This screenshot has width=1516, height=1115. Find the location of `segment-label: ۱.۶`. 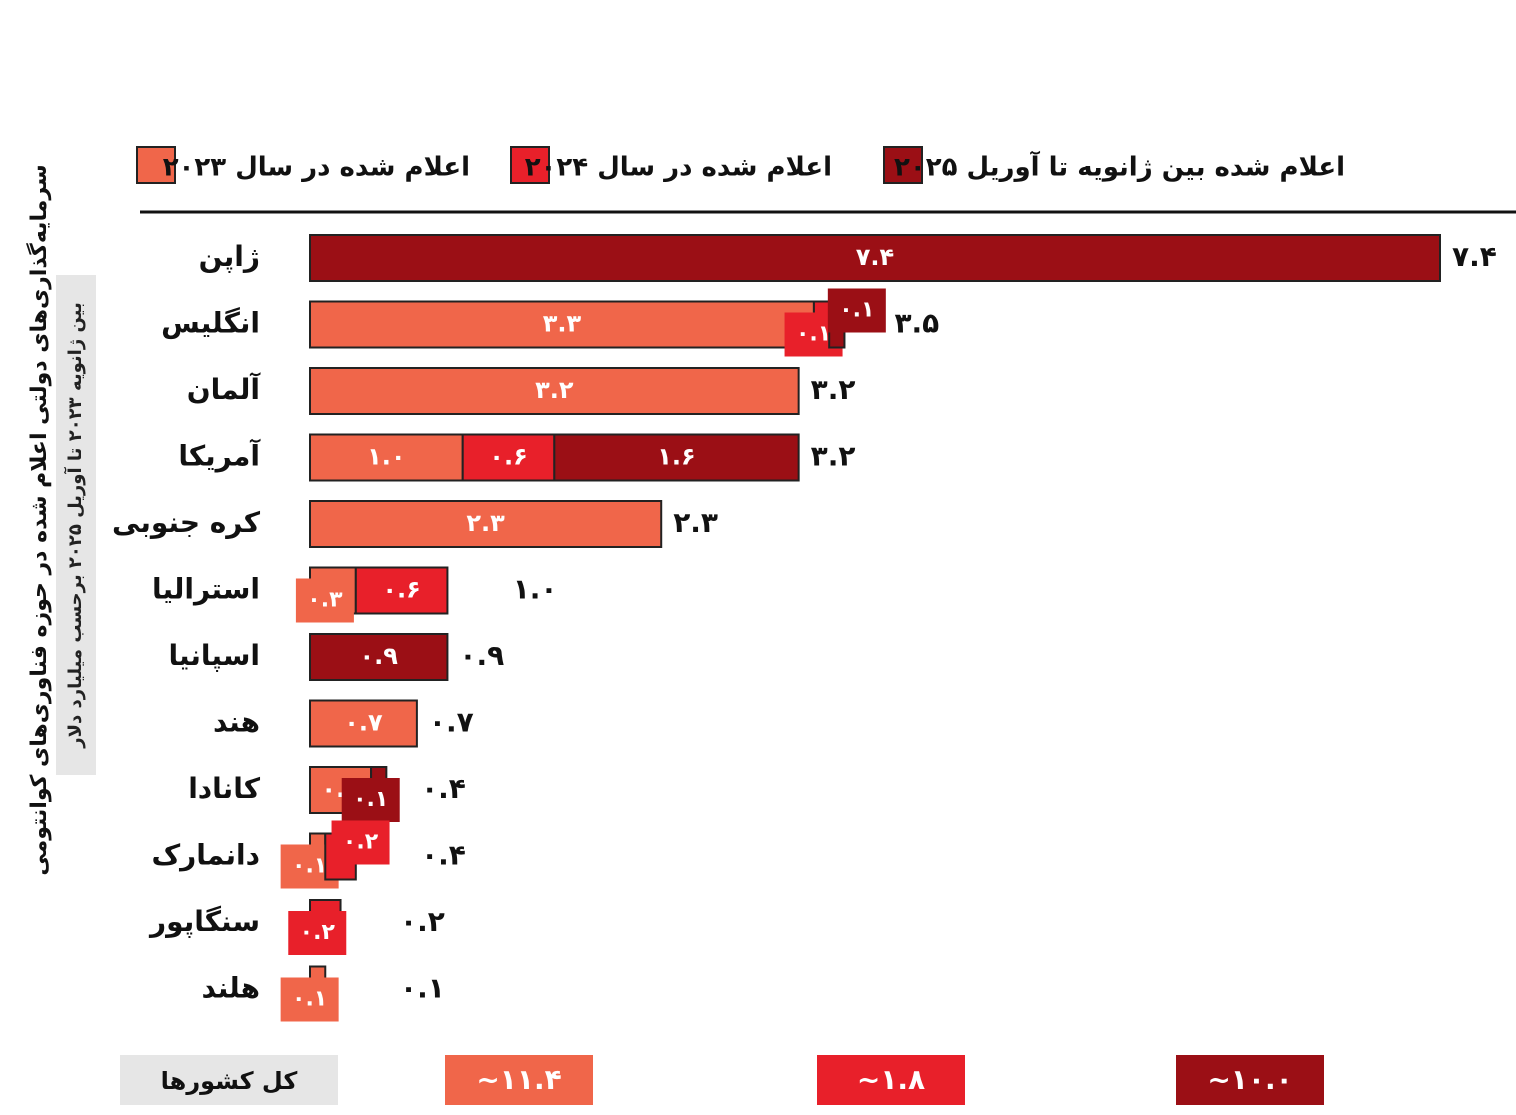

segment-label: ۱.۶ is located at coordinates (676, 457).